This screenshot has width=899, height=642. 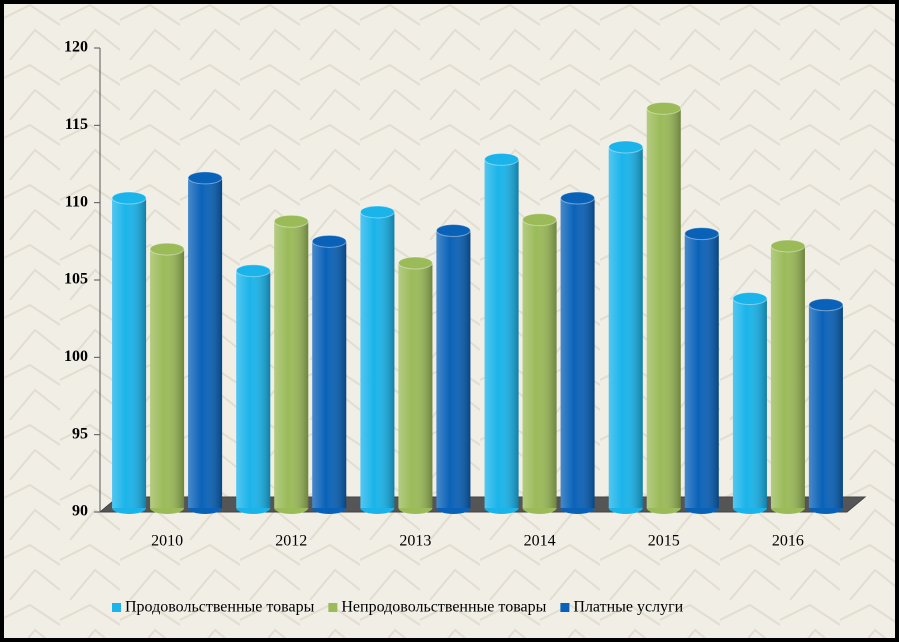 What do you see at coordinates (788, 541) in the screenshot?
I see `x-tick-label: 2016` at bounding box center [788, 541].